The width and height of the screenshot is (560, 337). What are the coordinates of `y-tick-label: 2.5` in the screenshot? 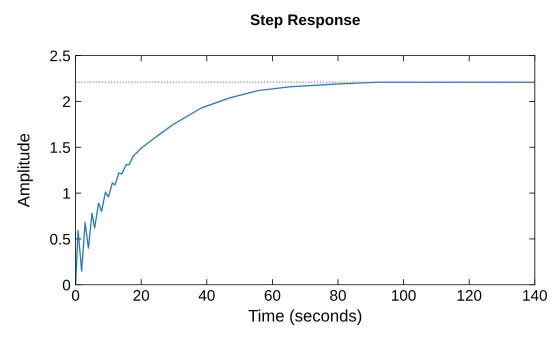 It's located at (60, 56).